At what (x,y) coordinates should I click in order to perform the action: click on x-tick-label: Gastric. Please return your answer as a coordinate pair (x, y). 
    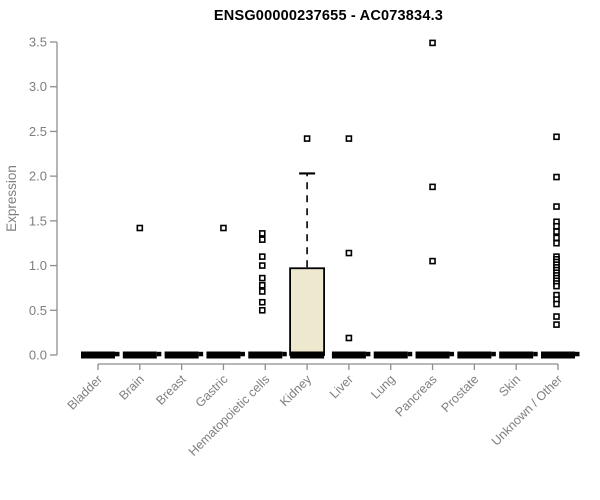
    Looking at the image, I should click on (212, 391).